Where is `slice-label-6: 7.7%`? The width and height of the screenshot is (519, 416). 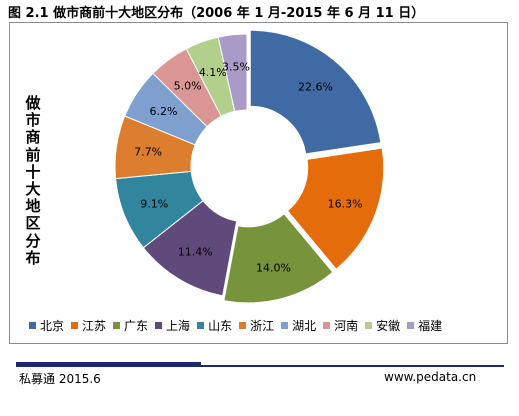 slice-label-6: 7.7% is located at coordinates (148, 151).